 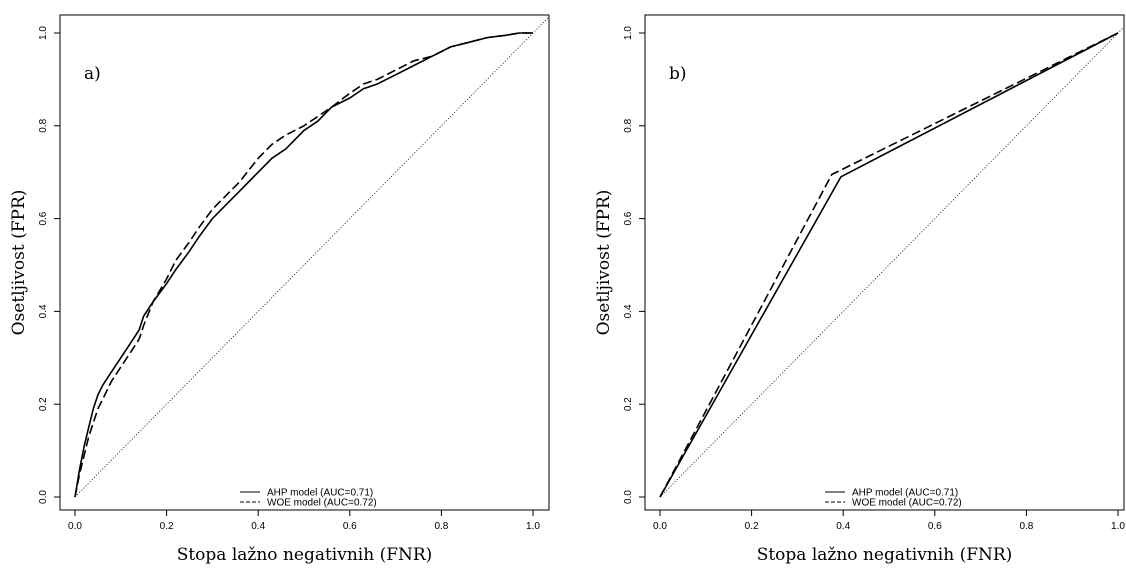 I want to click on y-tick-label-b-1: 0.2, so click(x=628, y=404).